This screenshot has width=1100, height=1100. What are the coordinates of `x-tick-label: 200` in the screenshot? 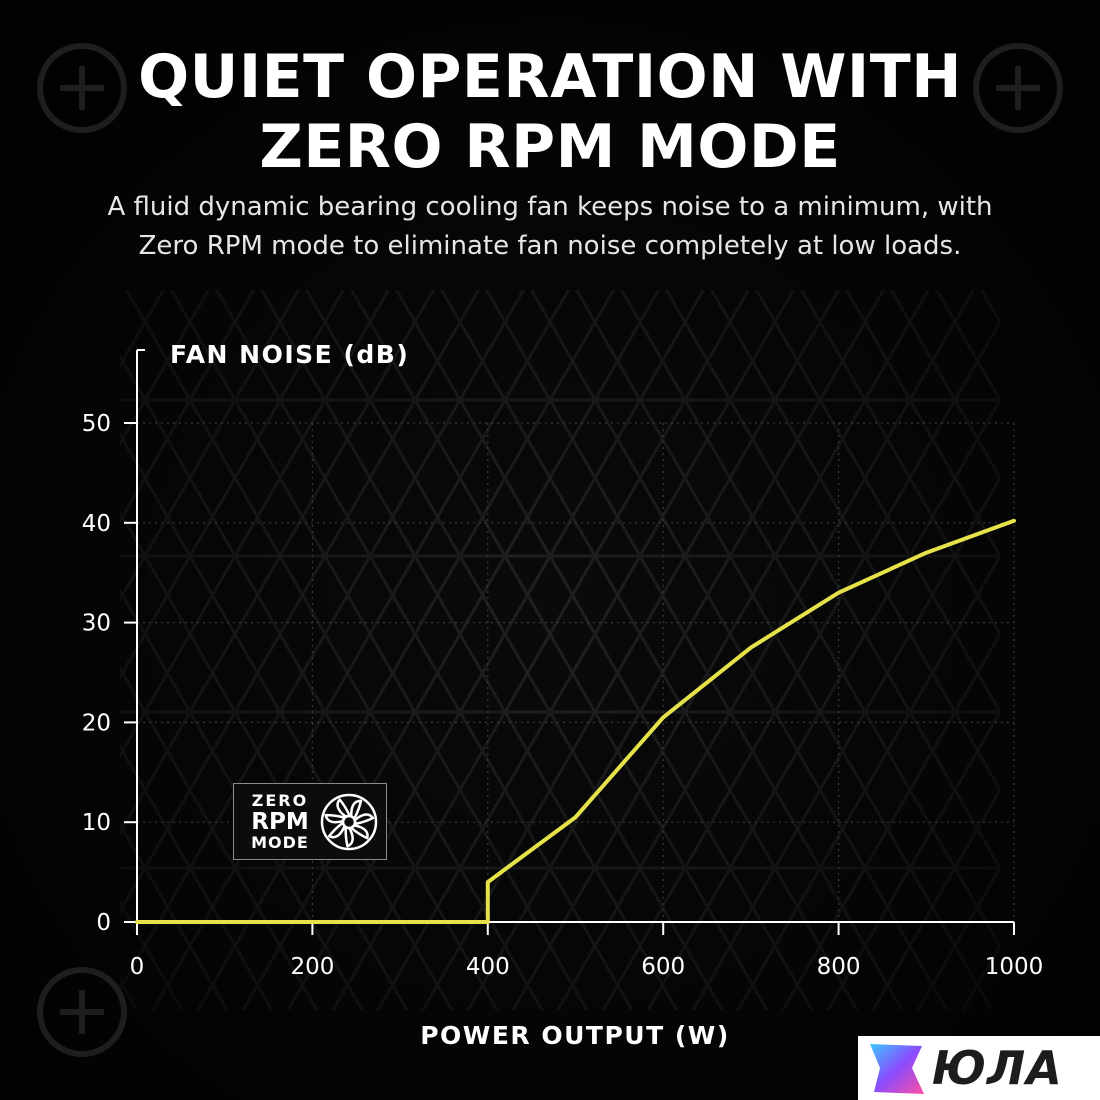 It's located at (312, 967).